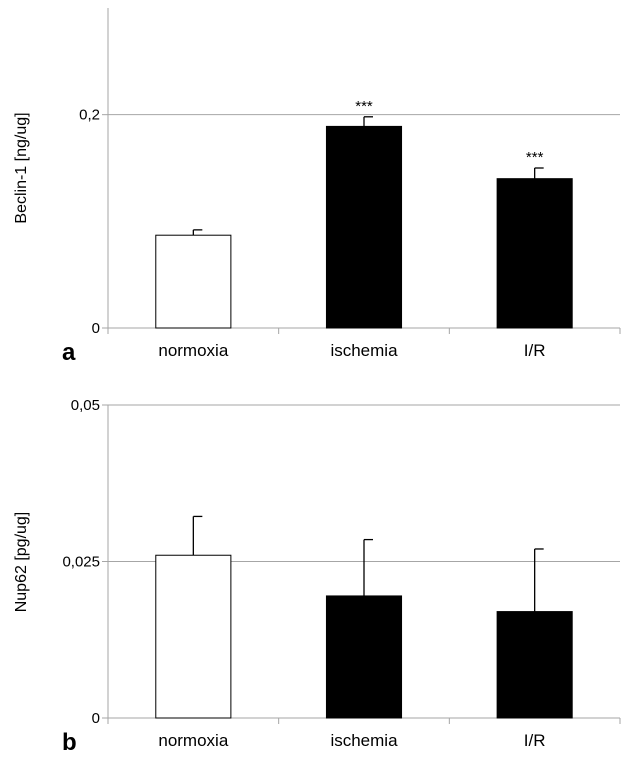  I want to click on y-axis-label: Nup62 [pg/ug], so click(21, 562).